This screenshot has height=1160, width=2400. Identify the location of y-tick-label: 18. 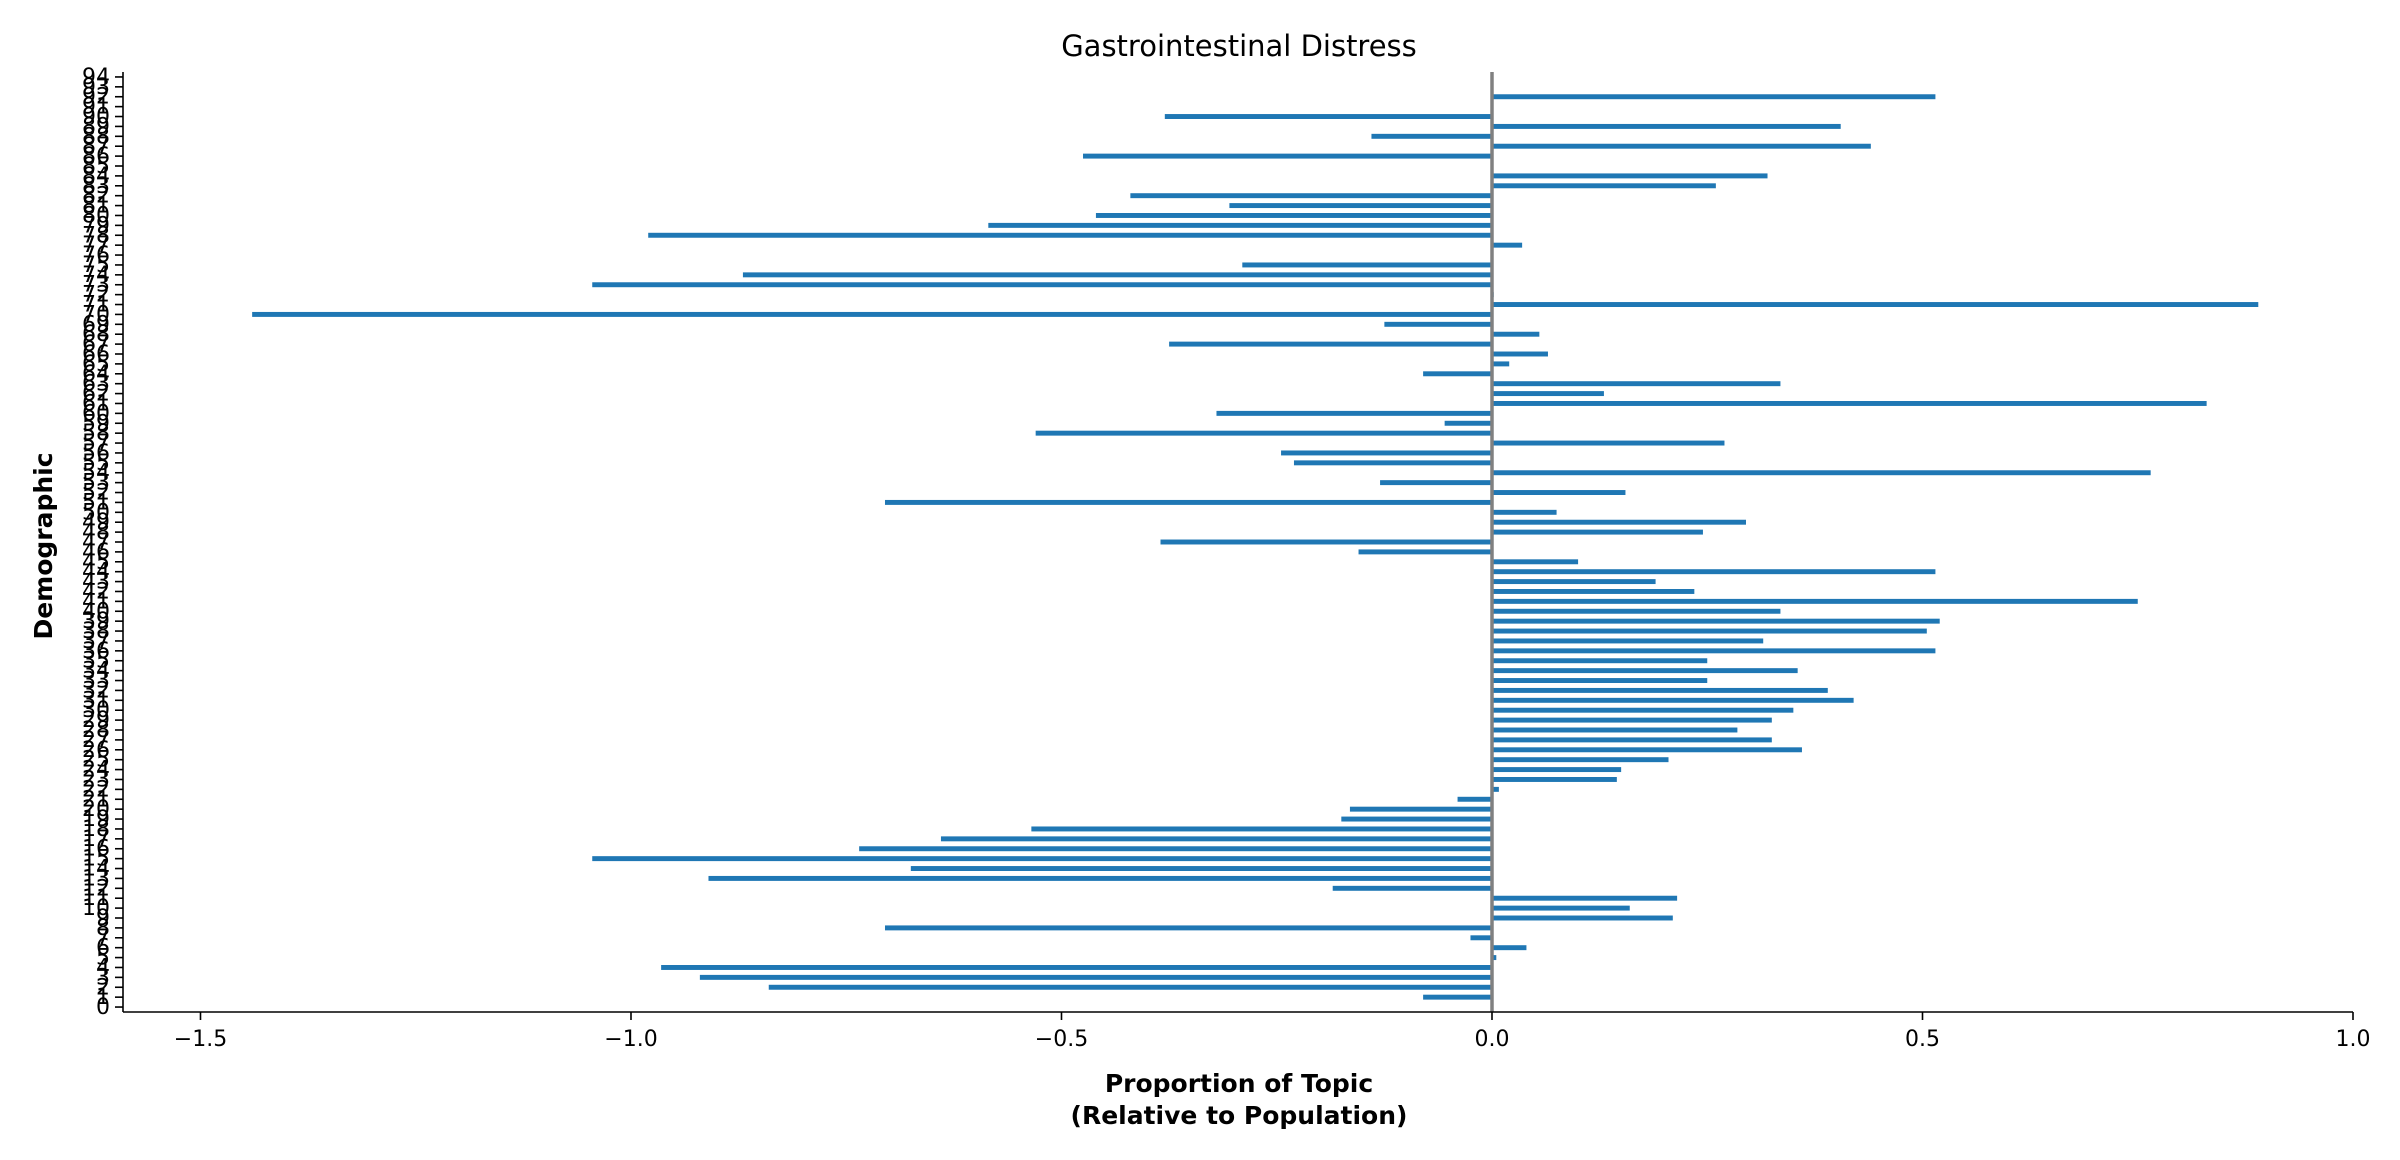
(96, 829).